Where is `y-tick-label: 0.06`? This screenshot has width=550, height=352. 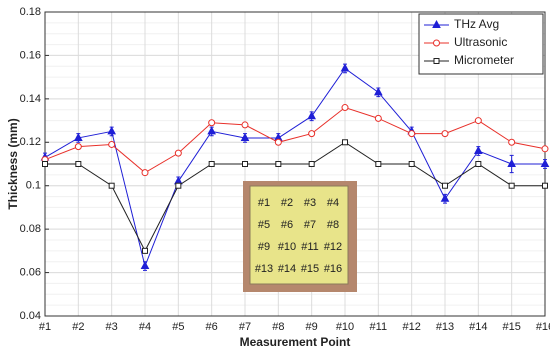 y-tick-label: 0.06 is located at coordinates (30, 272).